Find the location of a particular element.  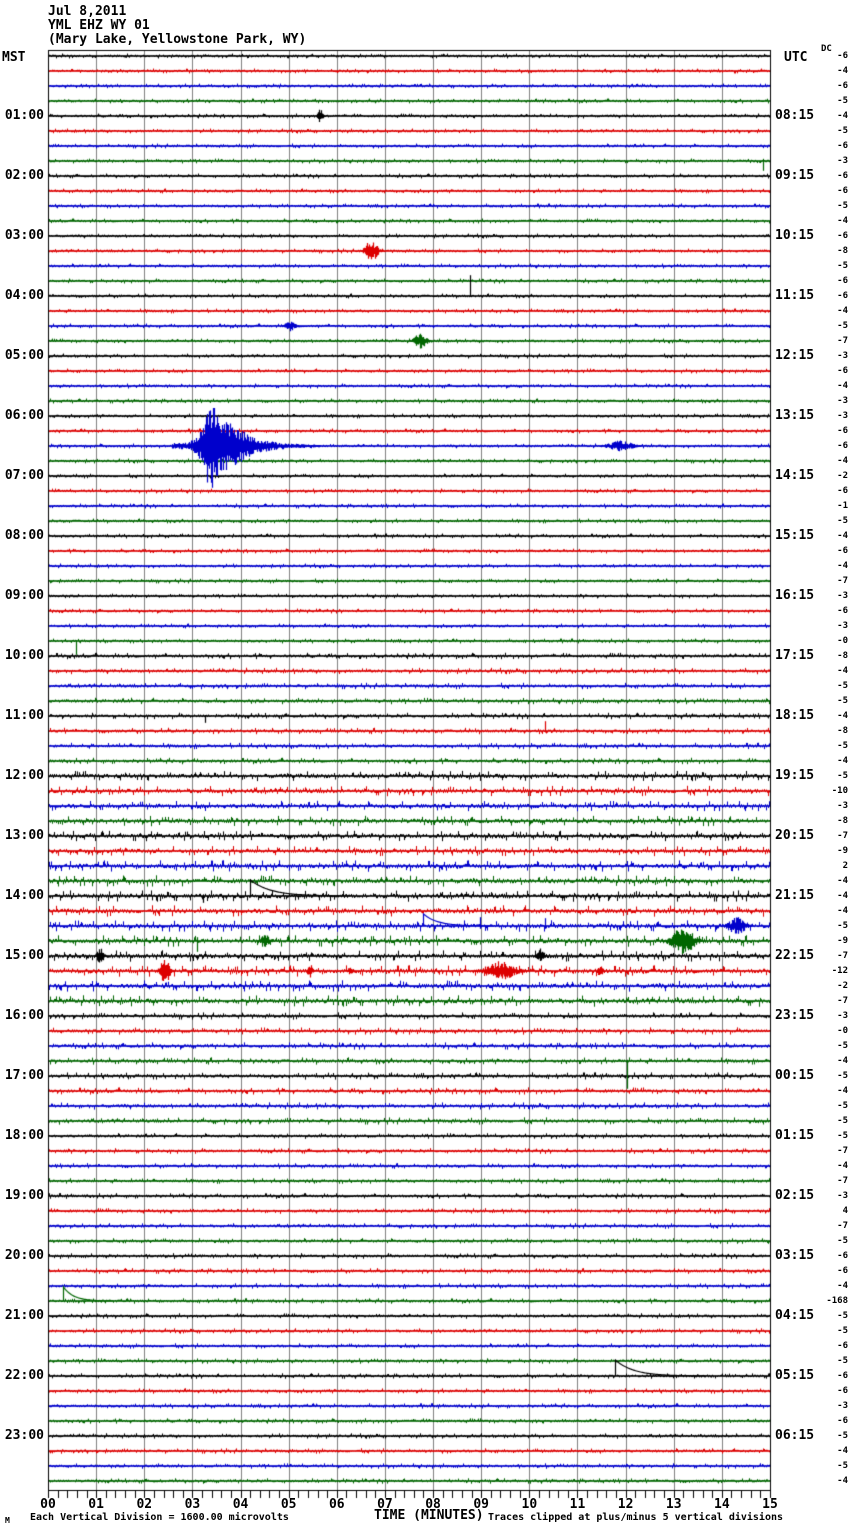

mst-hour-label: 08:00 is located at coordinates (24, 535).